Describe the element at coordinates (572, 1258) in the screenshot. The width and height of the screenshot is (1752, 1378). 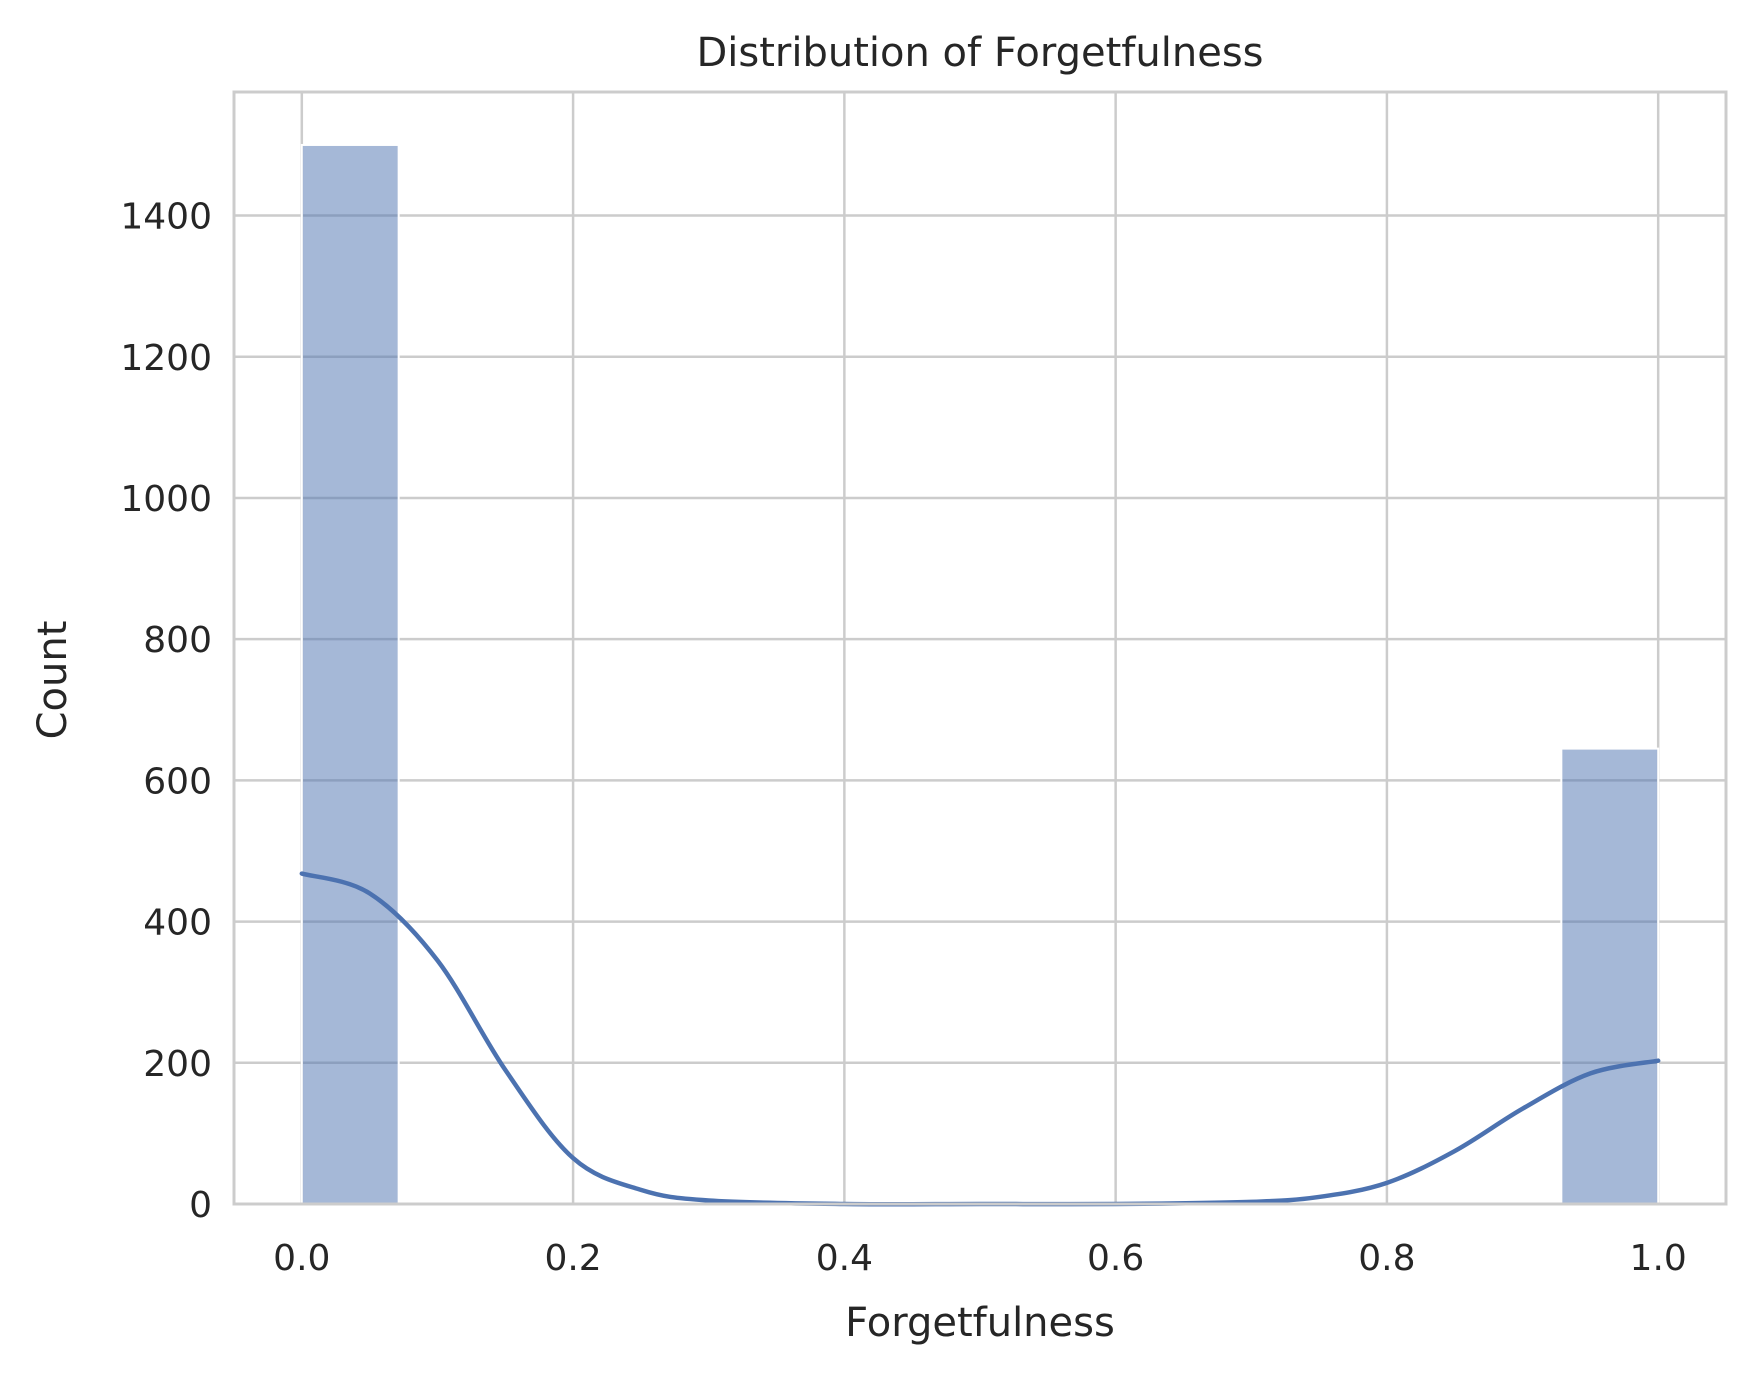
I see `x-tick-label: 0.2` at that location.